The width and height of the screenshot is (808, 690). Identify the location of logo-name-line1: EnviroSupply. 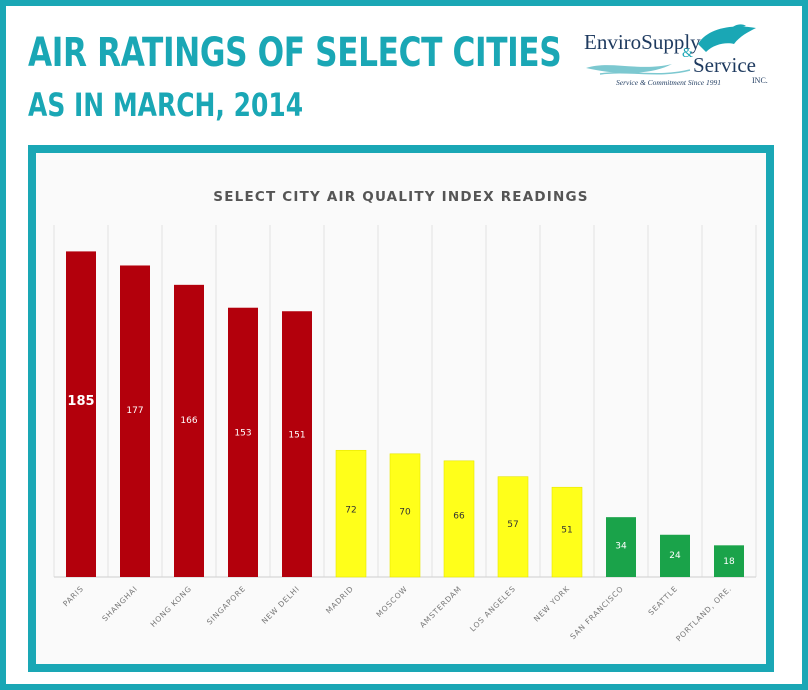
(642, 42).